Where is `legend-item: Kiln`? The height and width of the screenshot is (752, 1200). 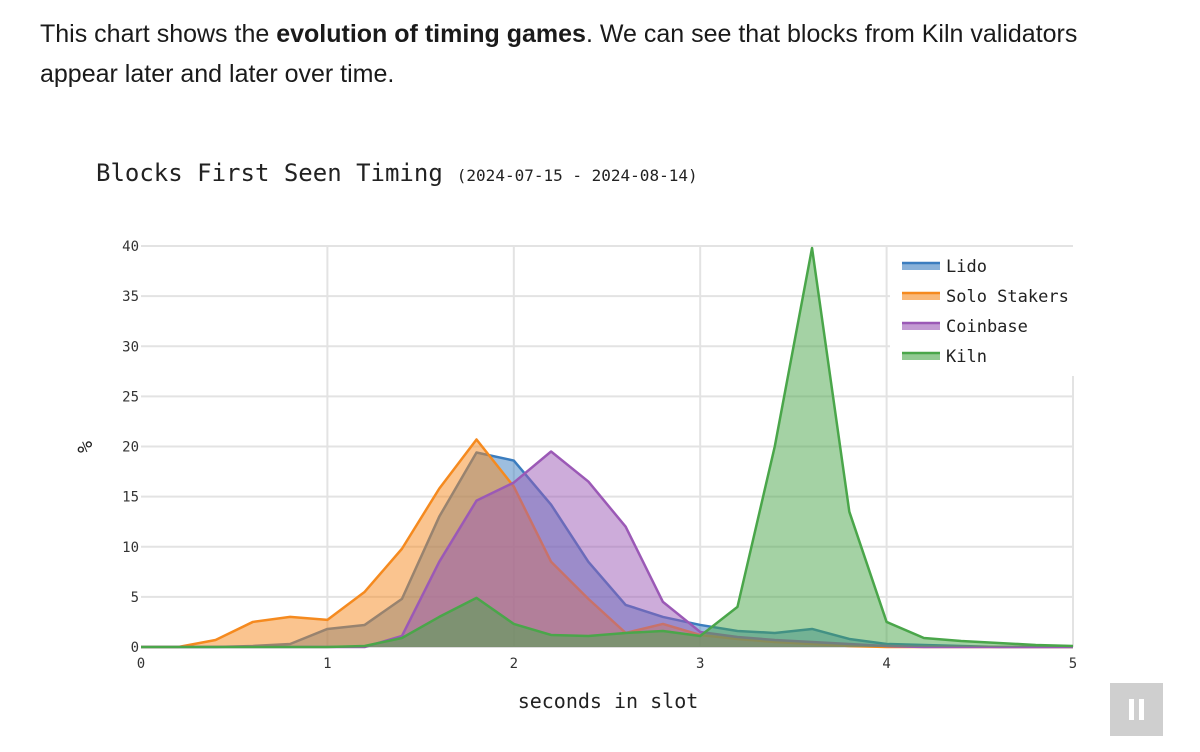
legend-item: Kiln is located at coordinates (944, 357).